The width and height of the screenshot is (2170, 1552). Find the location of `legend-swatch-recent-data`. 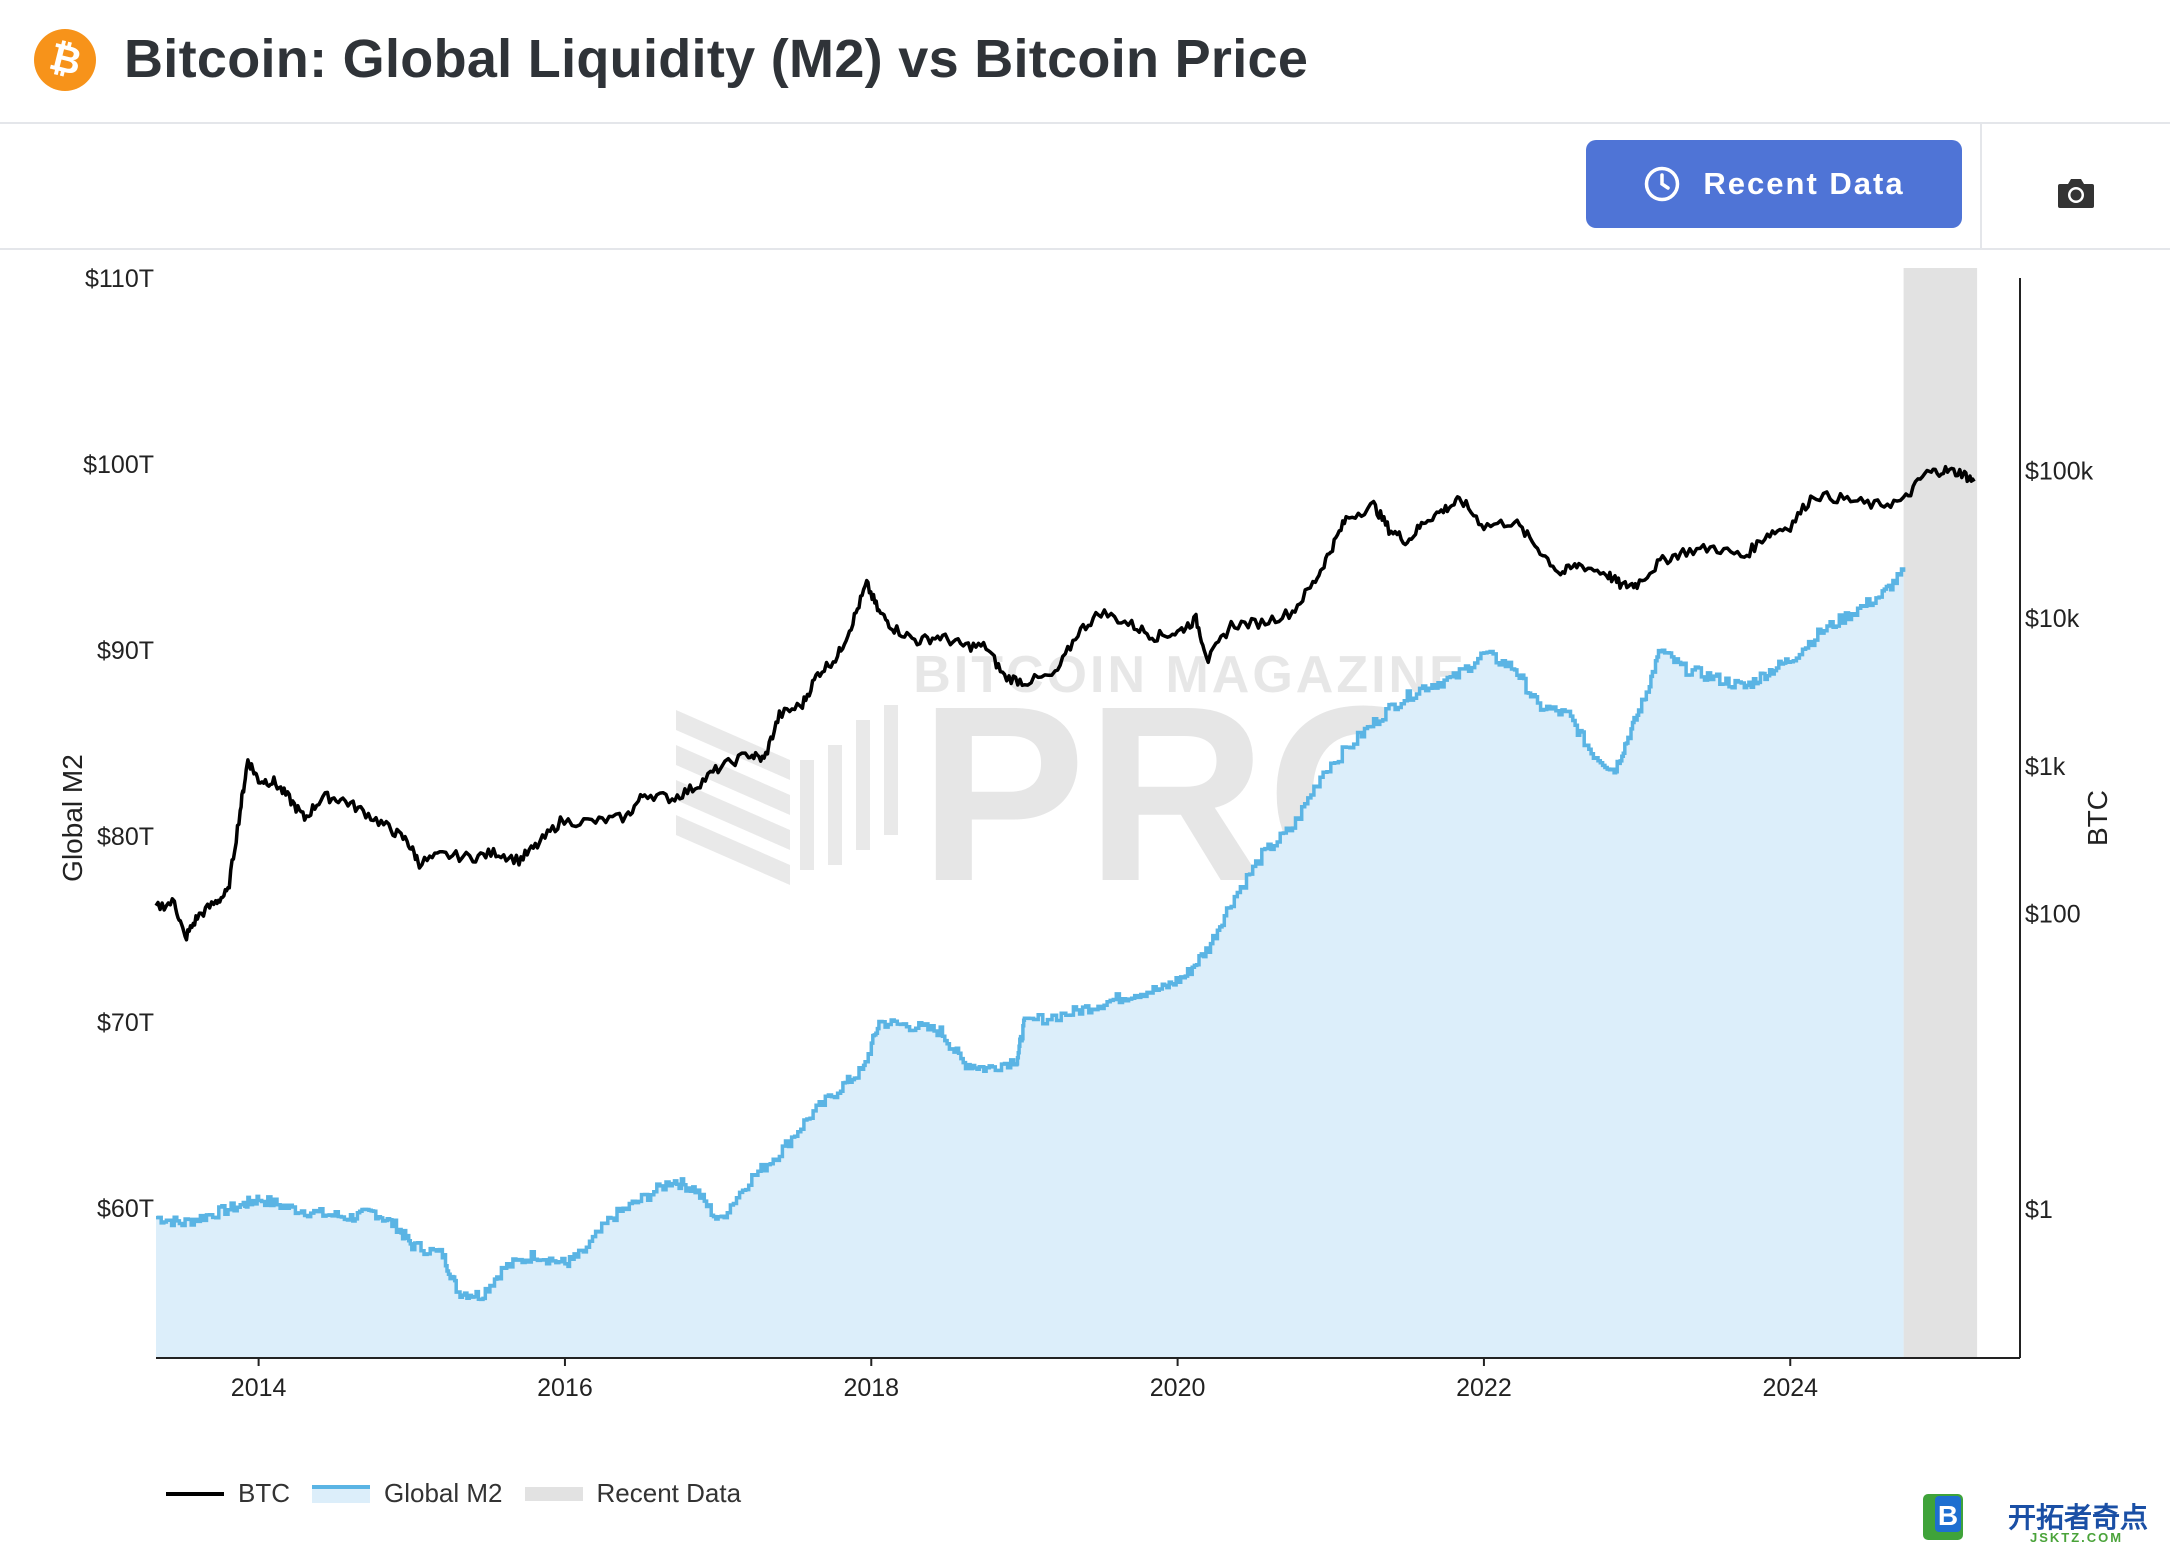

legend-swatch-recent-data is located at coordinates (553, 1493).